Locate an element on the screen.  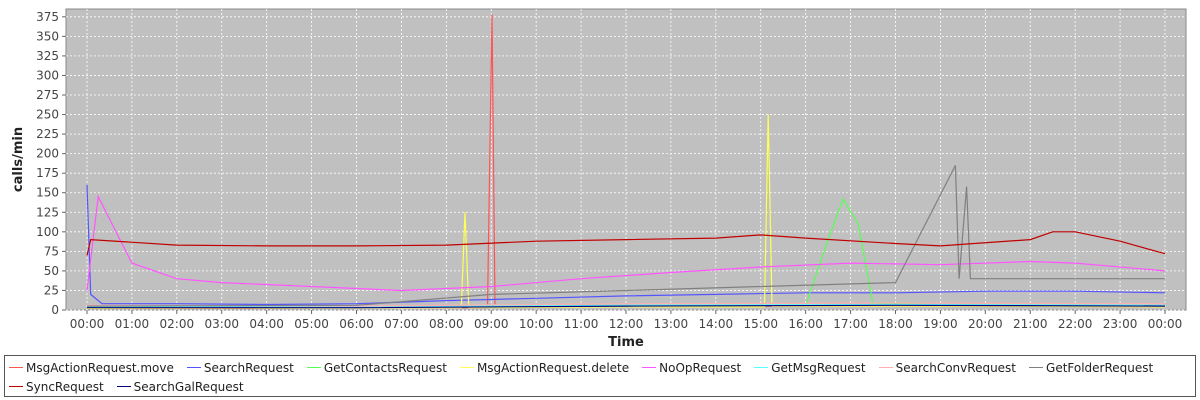
legend-item: NoOpRequest is located at coordinates (691, 367).